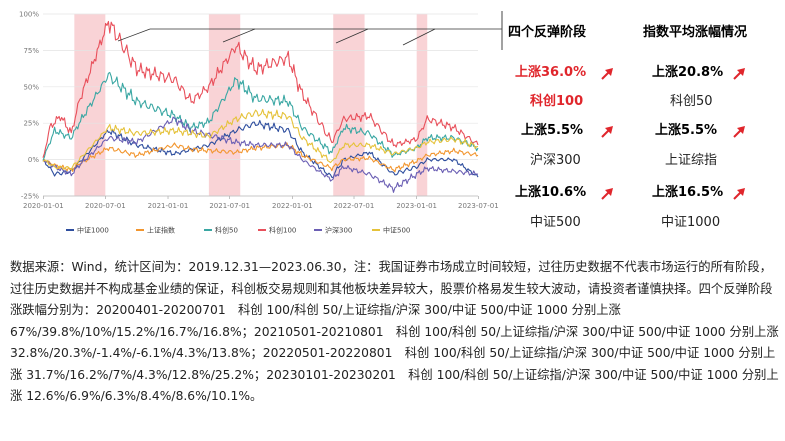 This screenshot has height=441, width=785. I want to click on x-tick-label: 2021-01-01, so click(168, 206).